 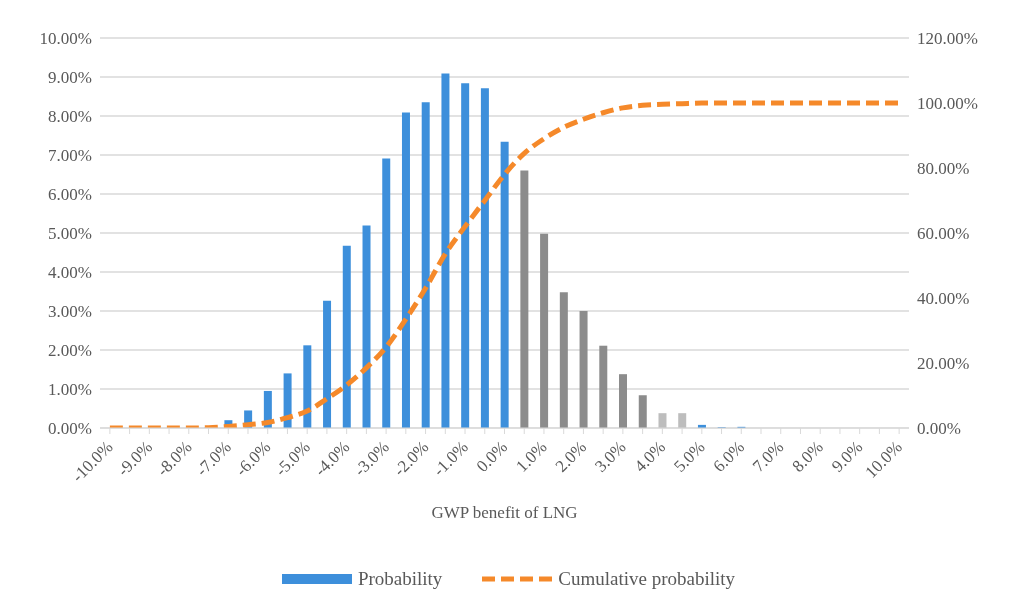 What do you see at coordinates (70, 429) in the screenshot?
I see `y-tick-label: 0.00%` at bounding box center [70, 429].